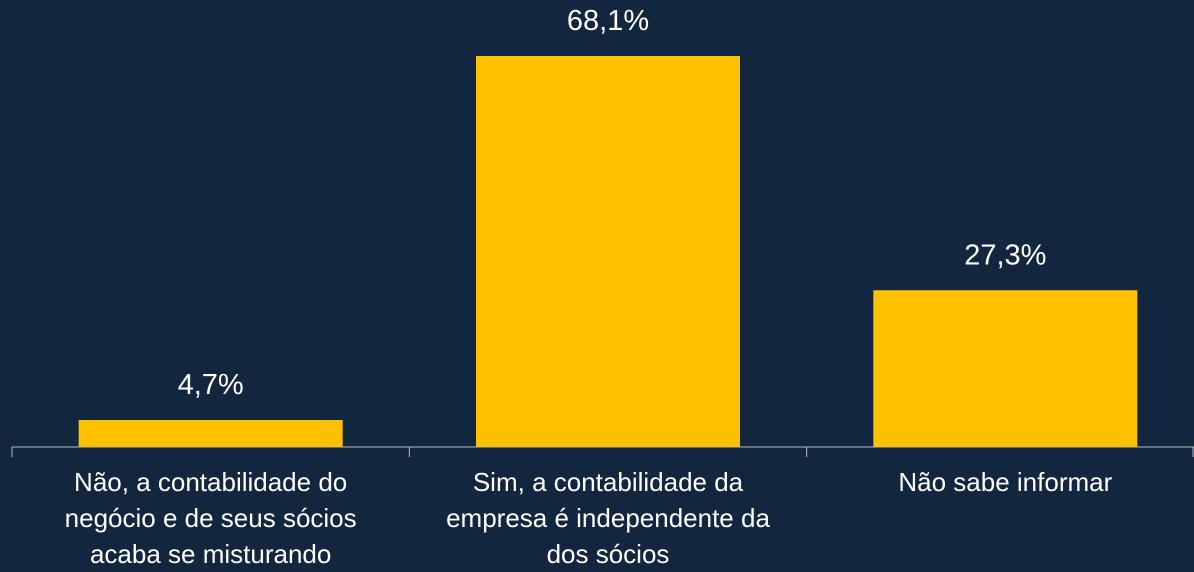  What do you see at coordinates (211, 385) in the screenshot?
I see `value-label: 4,7%` at bounding box center [211, 385].